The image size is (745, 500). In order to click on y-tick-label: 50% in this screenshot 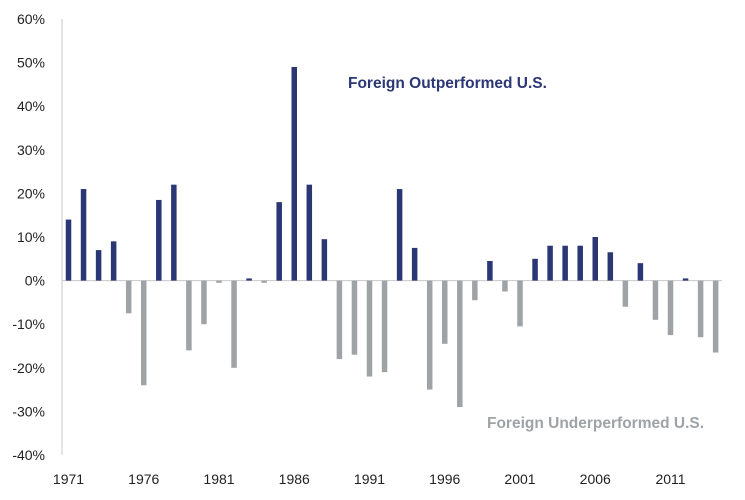, I will do `click(31, 63)`.